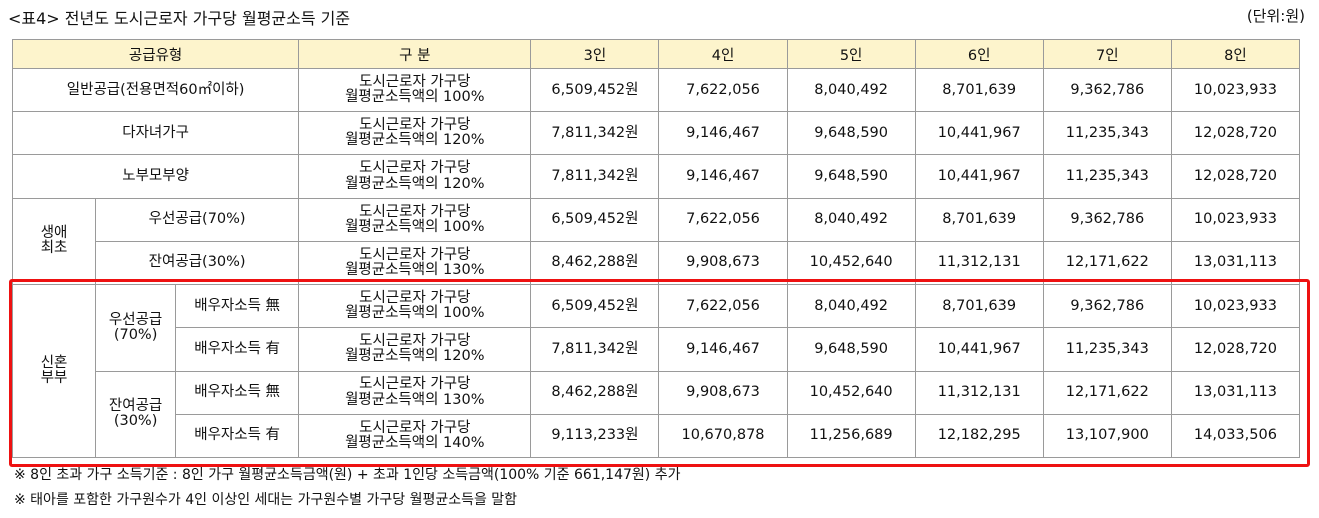 Image resolution: width=1319 pixels, height=518 pixels. I want to click on header-col: 4인, so click(723, 54).